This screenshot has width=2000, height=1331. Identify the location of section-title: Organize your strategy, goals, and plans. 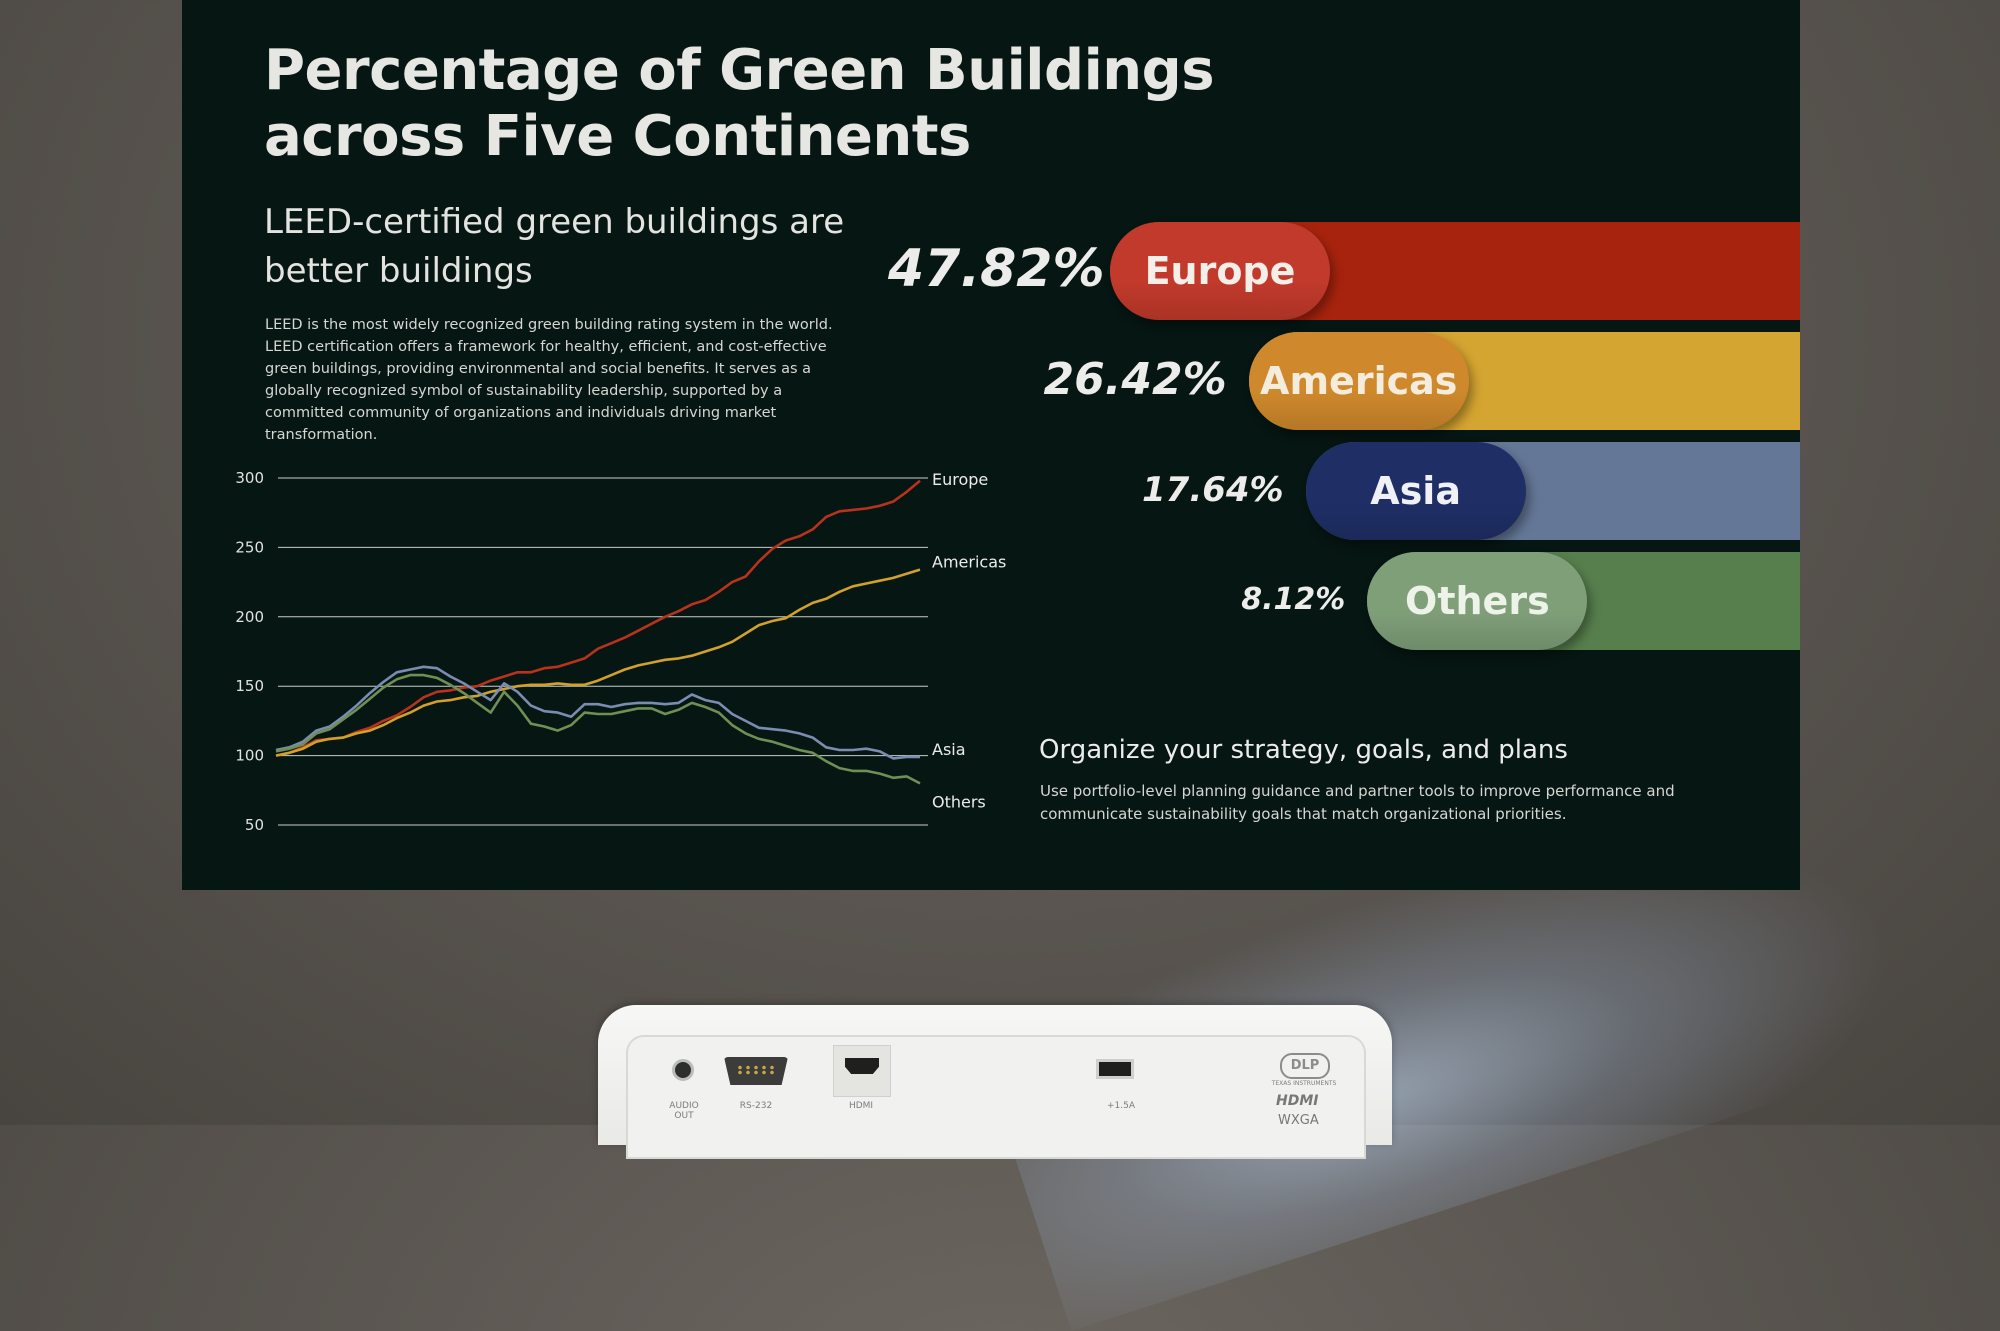
(1303, 750).